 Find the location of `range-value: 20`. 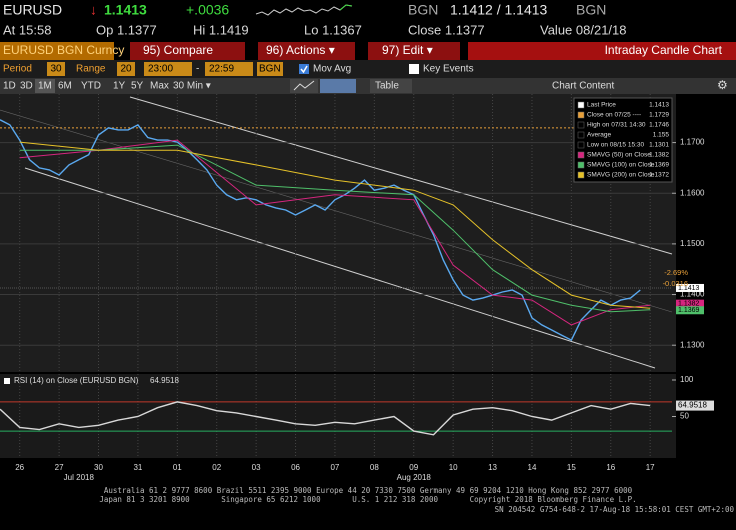

range-value: 20 is located at coordinates (126, 69).